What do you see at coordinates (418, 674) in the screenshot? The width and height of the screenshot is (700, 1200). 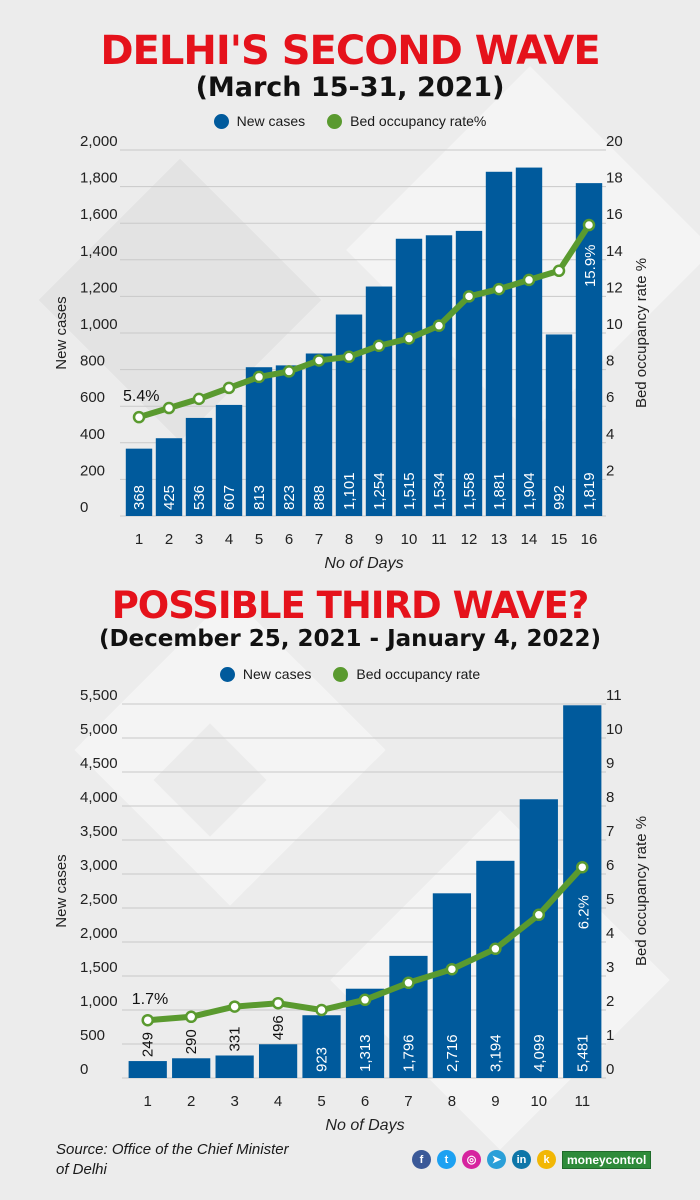 I see `legend-label: Bed occupancy rate` at bounding box center [418, 674].